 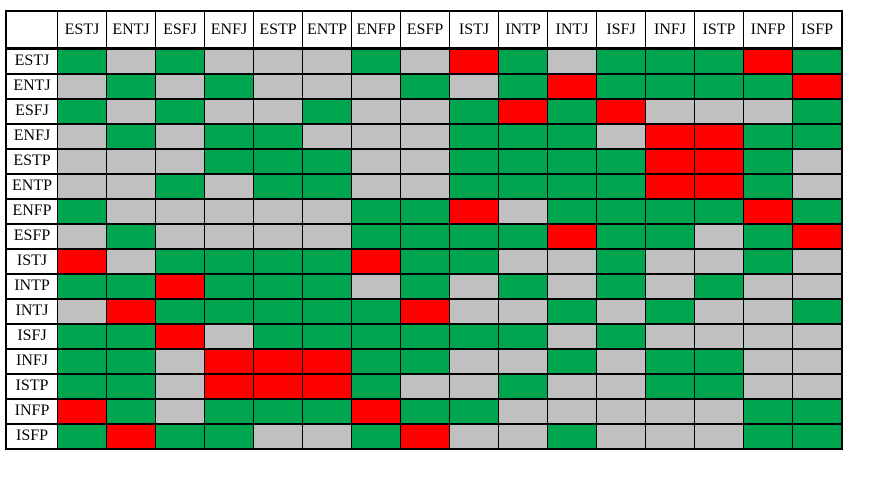 I want to click on matrix-cell-enfj-isfp, so click(x=817, y=136).